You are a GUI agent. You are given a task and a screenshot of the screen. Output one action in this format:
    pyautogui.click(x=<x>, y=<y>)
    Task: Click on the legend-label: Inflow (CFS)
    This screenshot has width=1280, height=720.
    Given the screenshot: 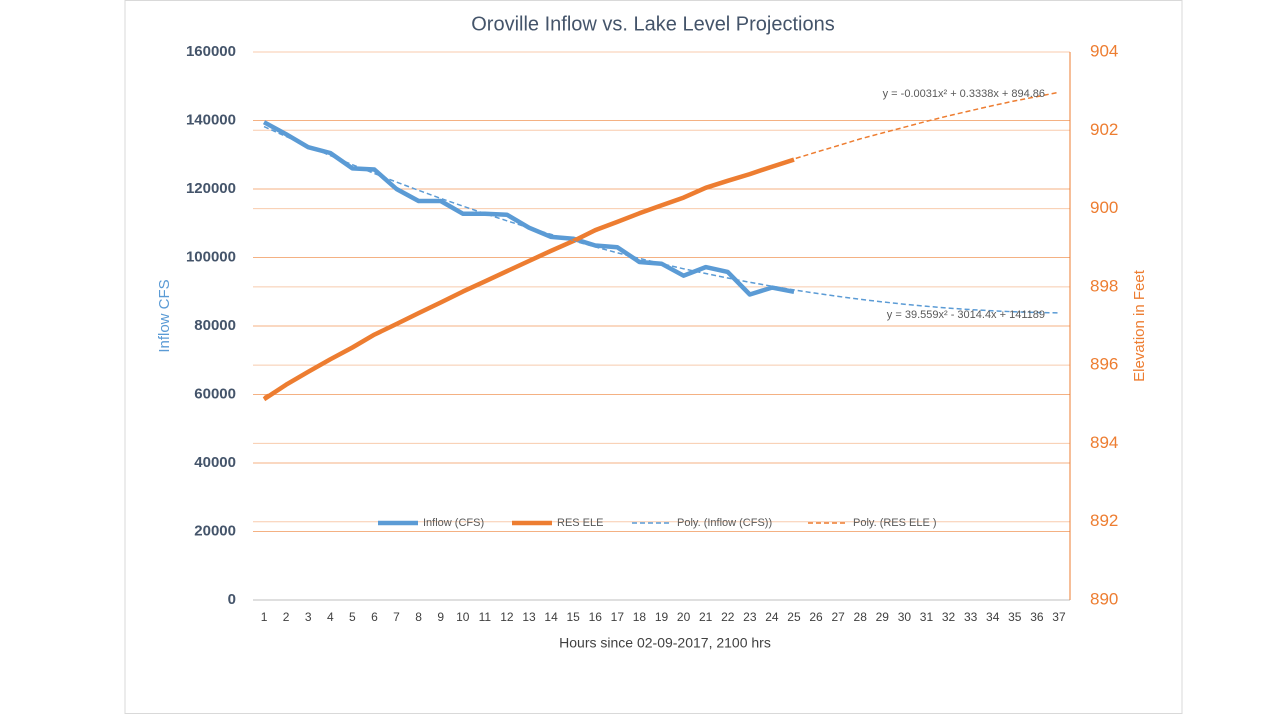 What is the action you would take?
    pyautogui.click(x=453, y=523)
    